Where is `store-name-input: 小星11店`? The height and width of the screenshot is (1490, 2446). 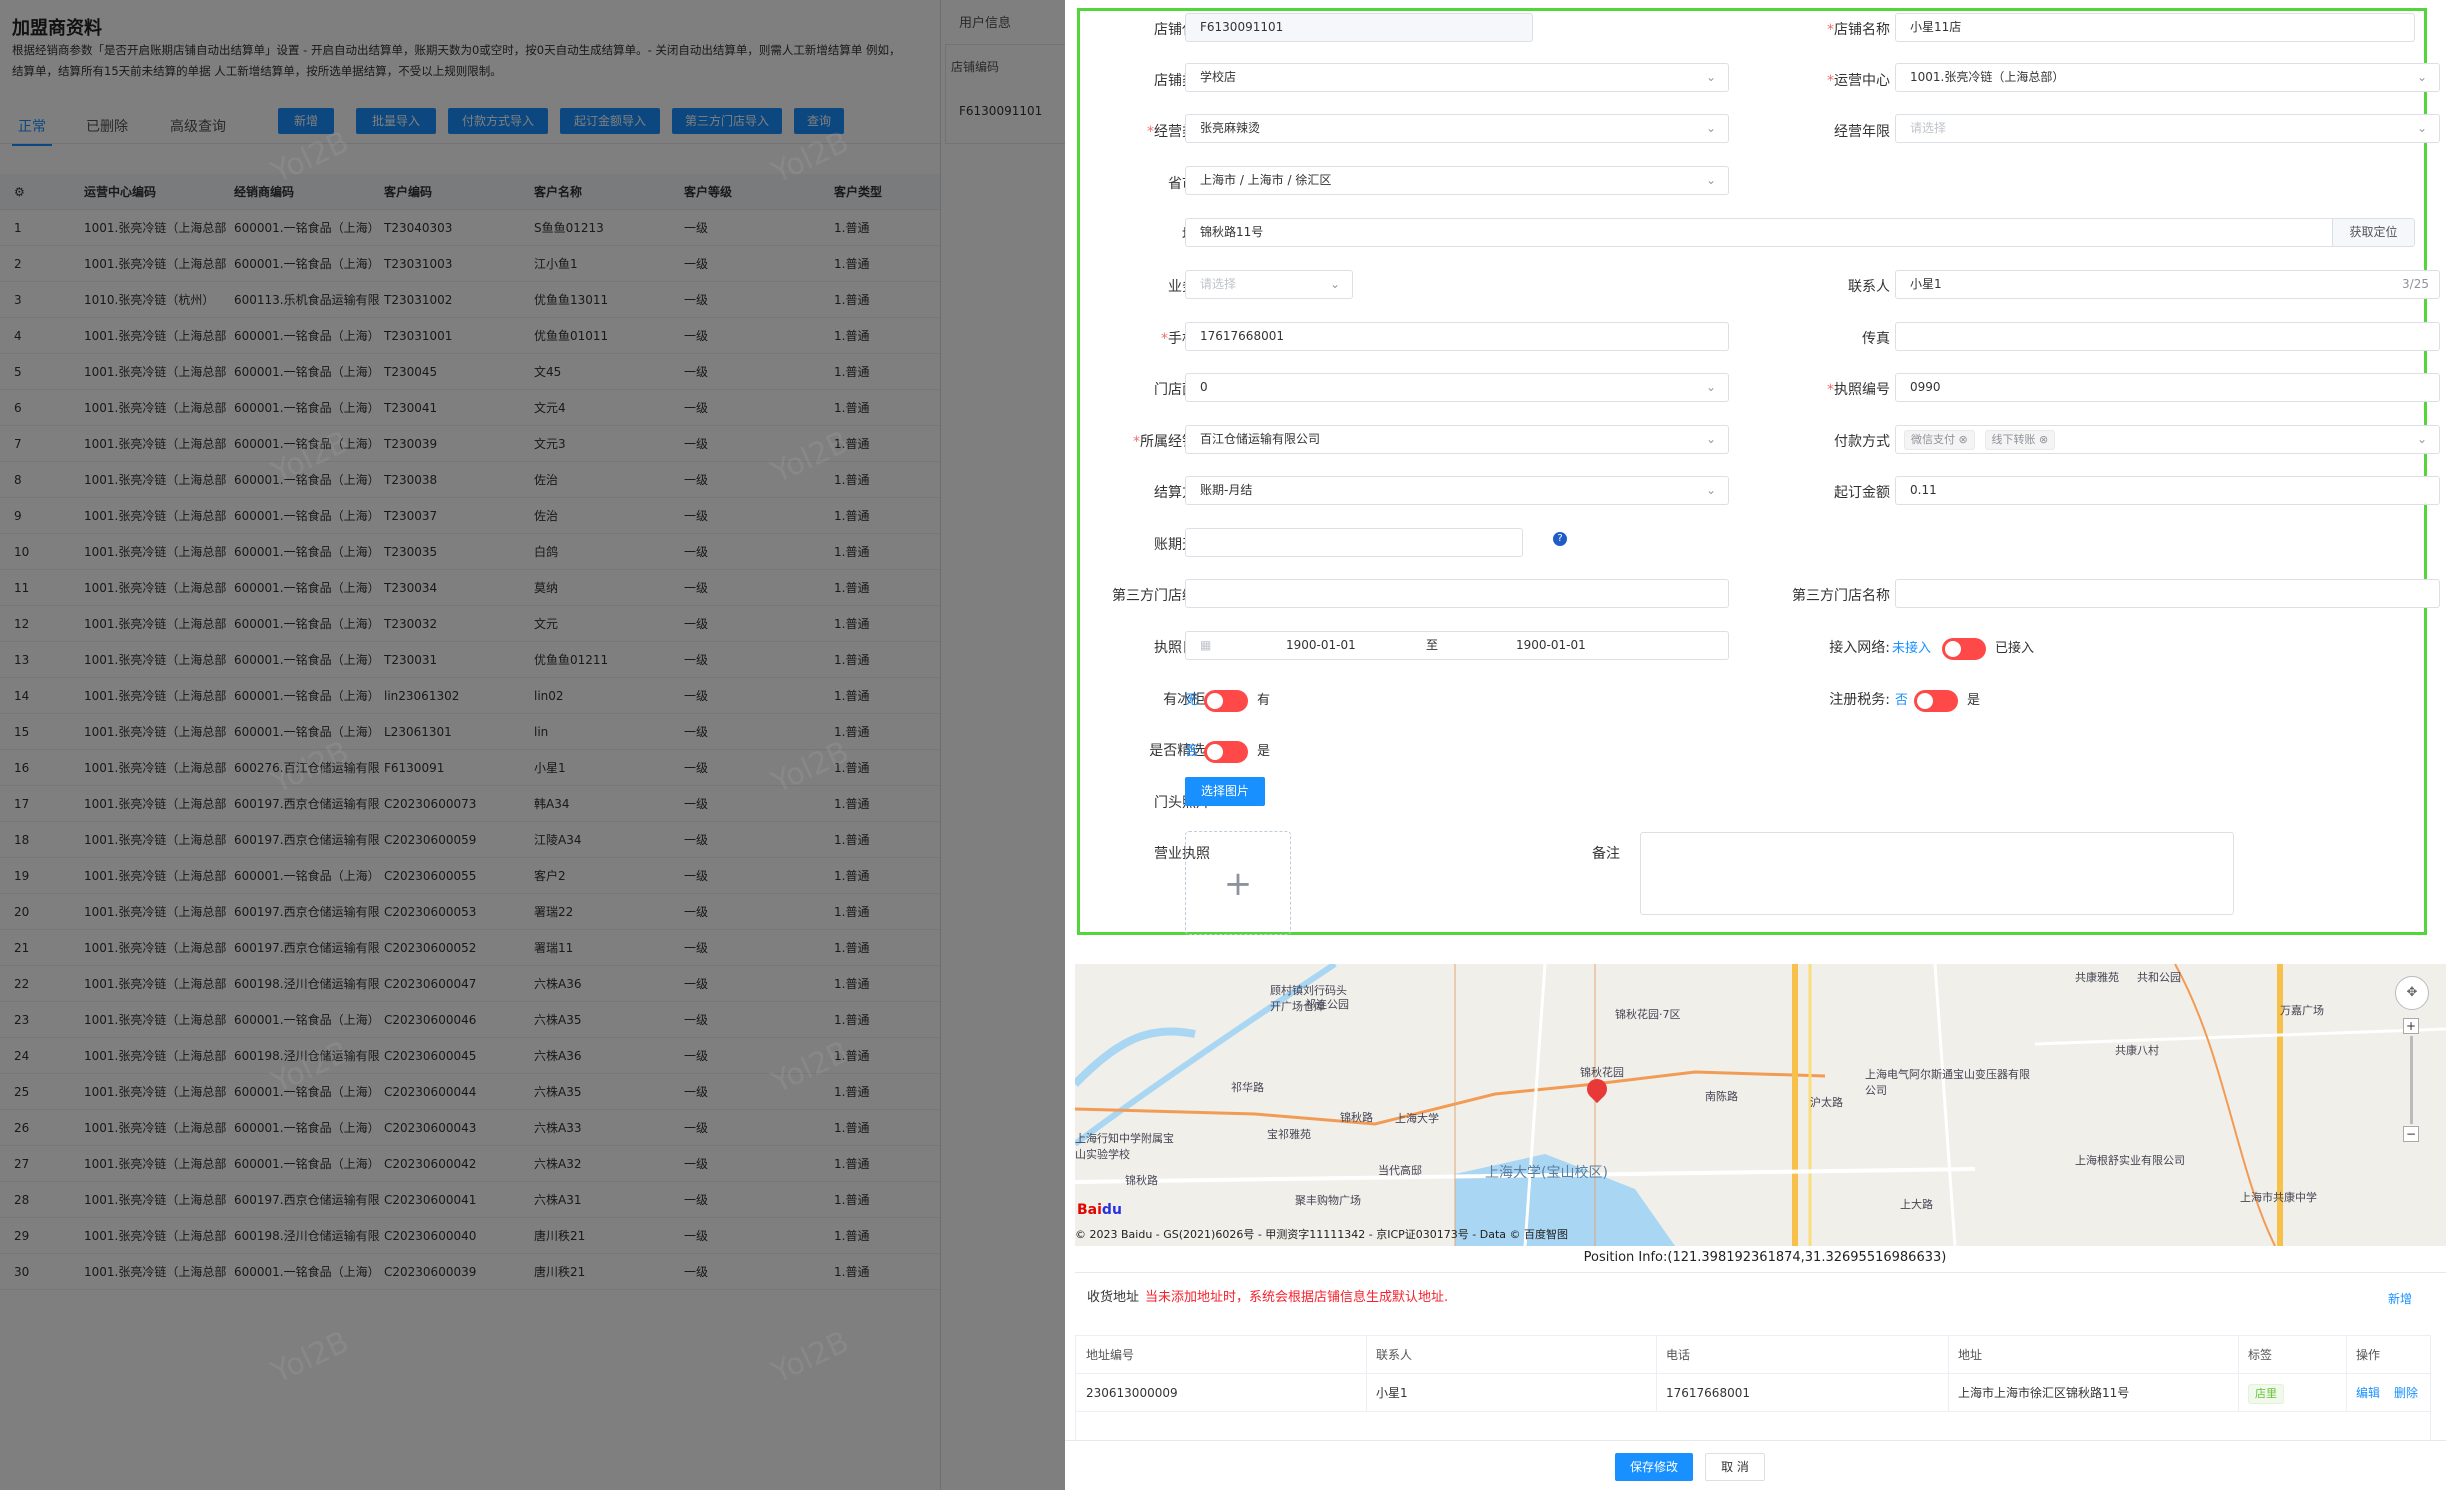 store-name-input: 小星11店 is located at coordinates (2155, 27).